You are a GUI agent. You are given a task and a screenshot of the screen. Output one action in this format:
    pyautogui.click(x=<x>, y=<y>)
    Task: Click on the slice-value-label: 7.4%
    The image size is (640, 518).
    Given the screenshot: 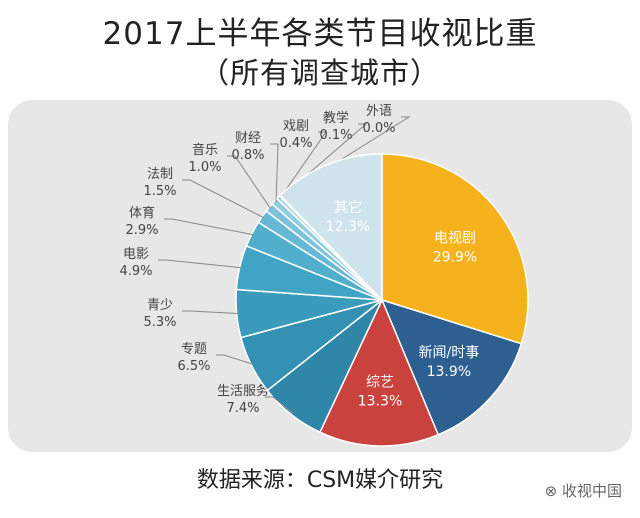 What is the action you would take?
    pyautogui.click(x=242, y=408)
    